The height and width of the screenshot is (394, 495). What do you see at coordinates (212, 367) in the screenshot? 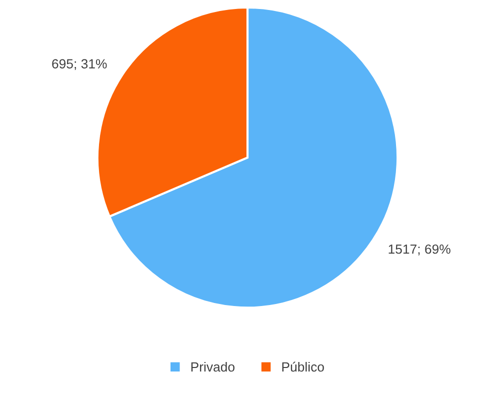
I see `legend-label: Privado` at bounding box center [212, 367].